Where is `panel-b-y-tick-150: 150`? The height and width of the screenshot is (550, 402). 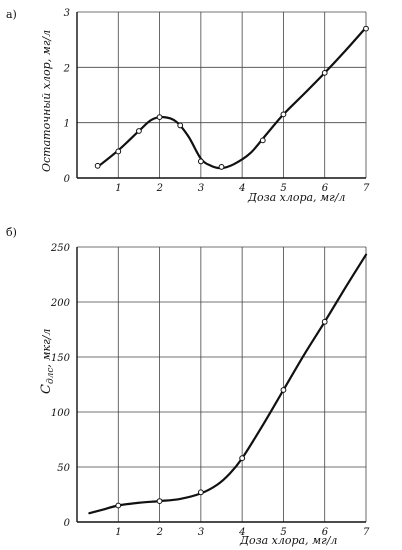 panel-b-y-tick-150: 150 is located at coordinates (61, 358).